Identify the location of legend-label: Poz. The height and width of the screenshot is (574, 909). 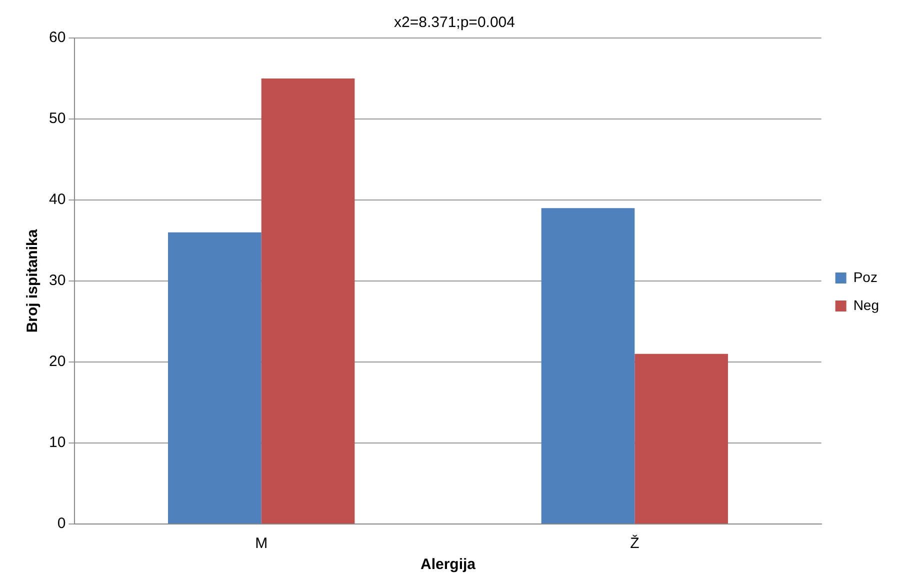
(865, 276).